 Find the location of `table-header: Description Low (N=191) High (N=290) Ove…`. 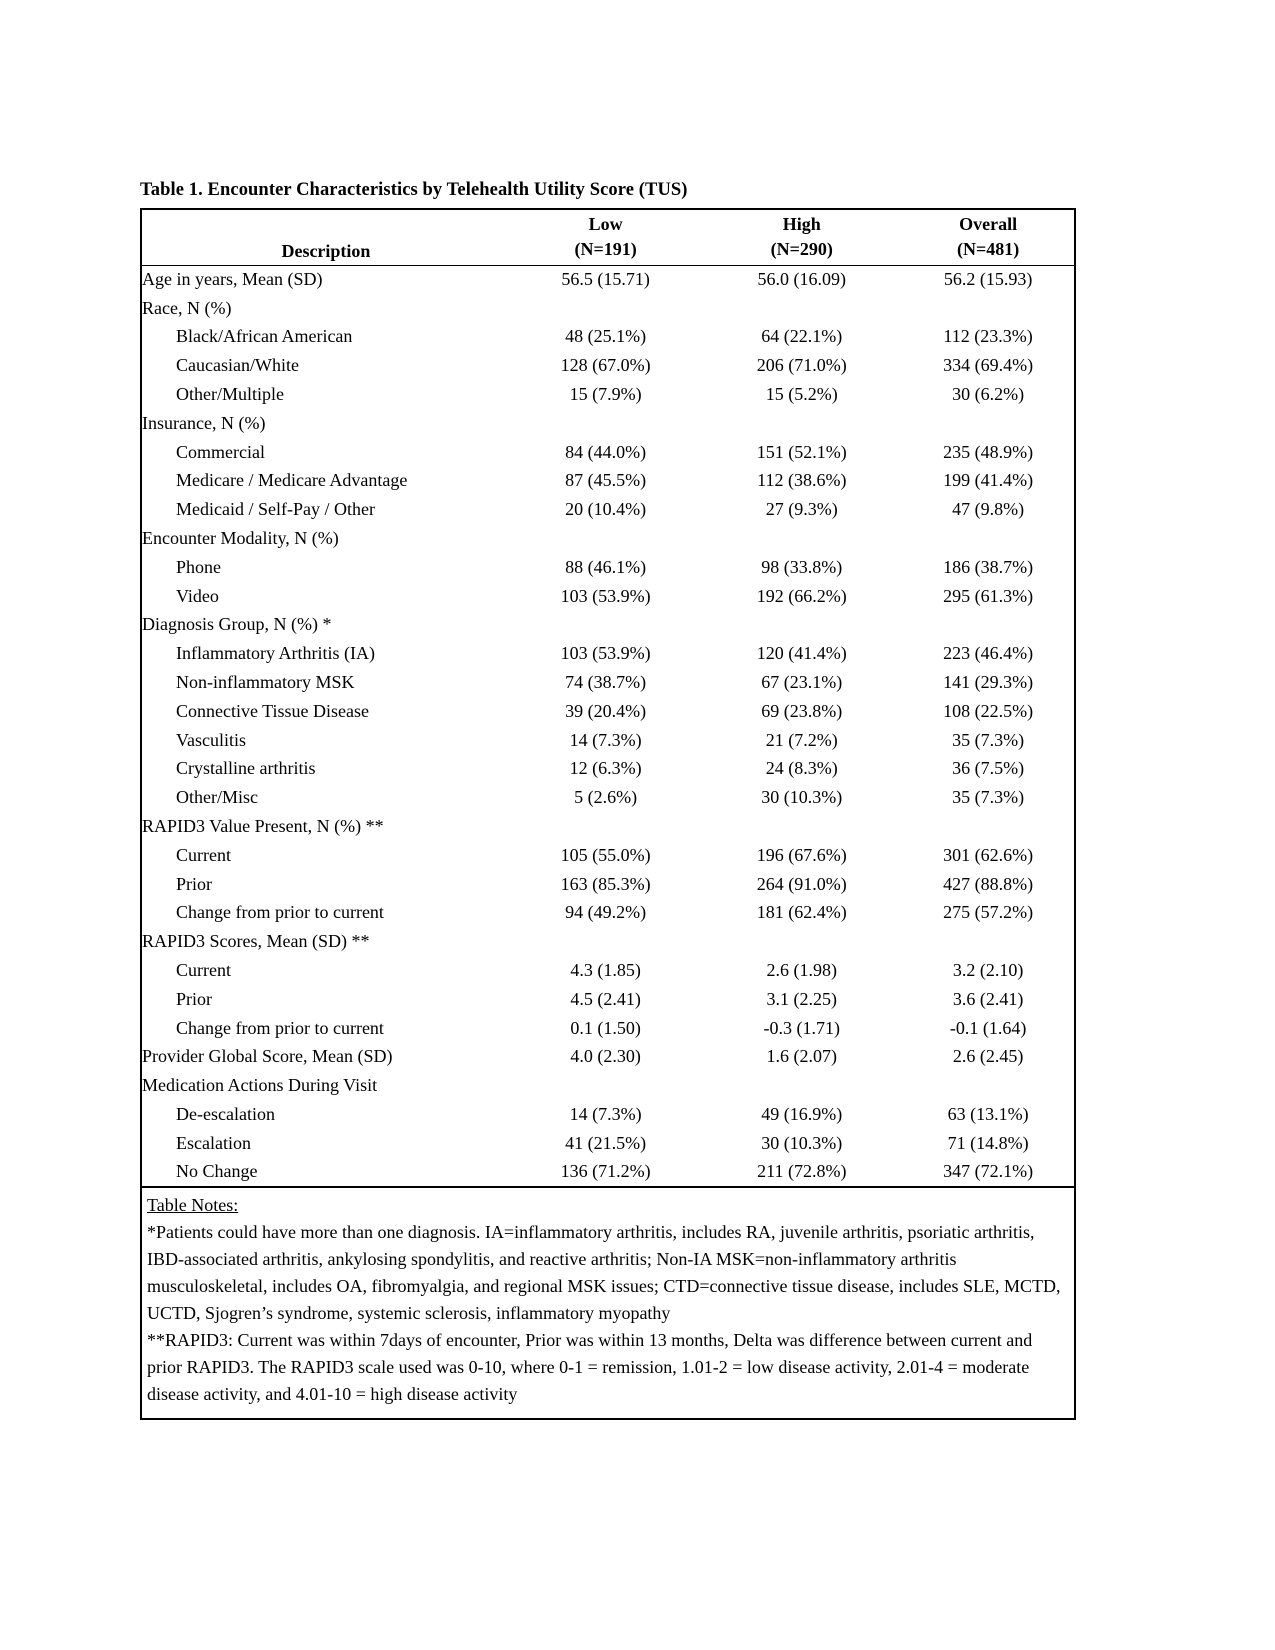

table-header: Description Low (N=191) High (N=290) Ove… is located at coordinates (608, 237).